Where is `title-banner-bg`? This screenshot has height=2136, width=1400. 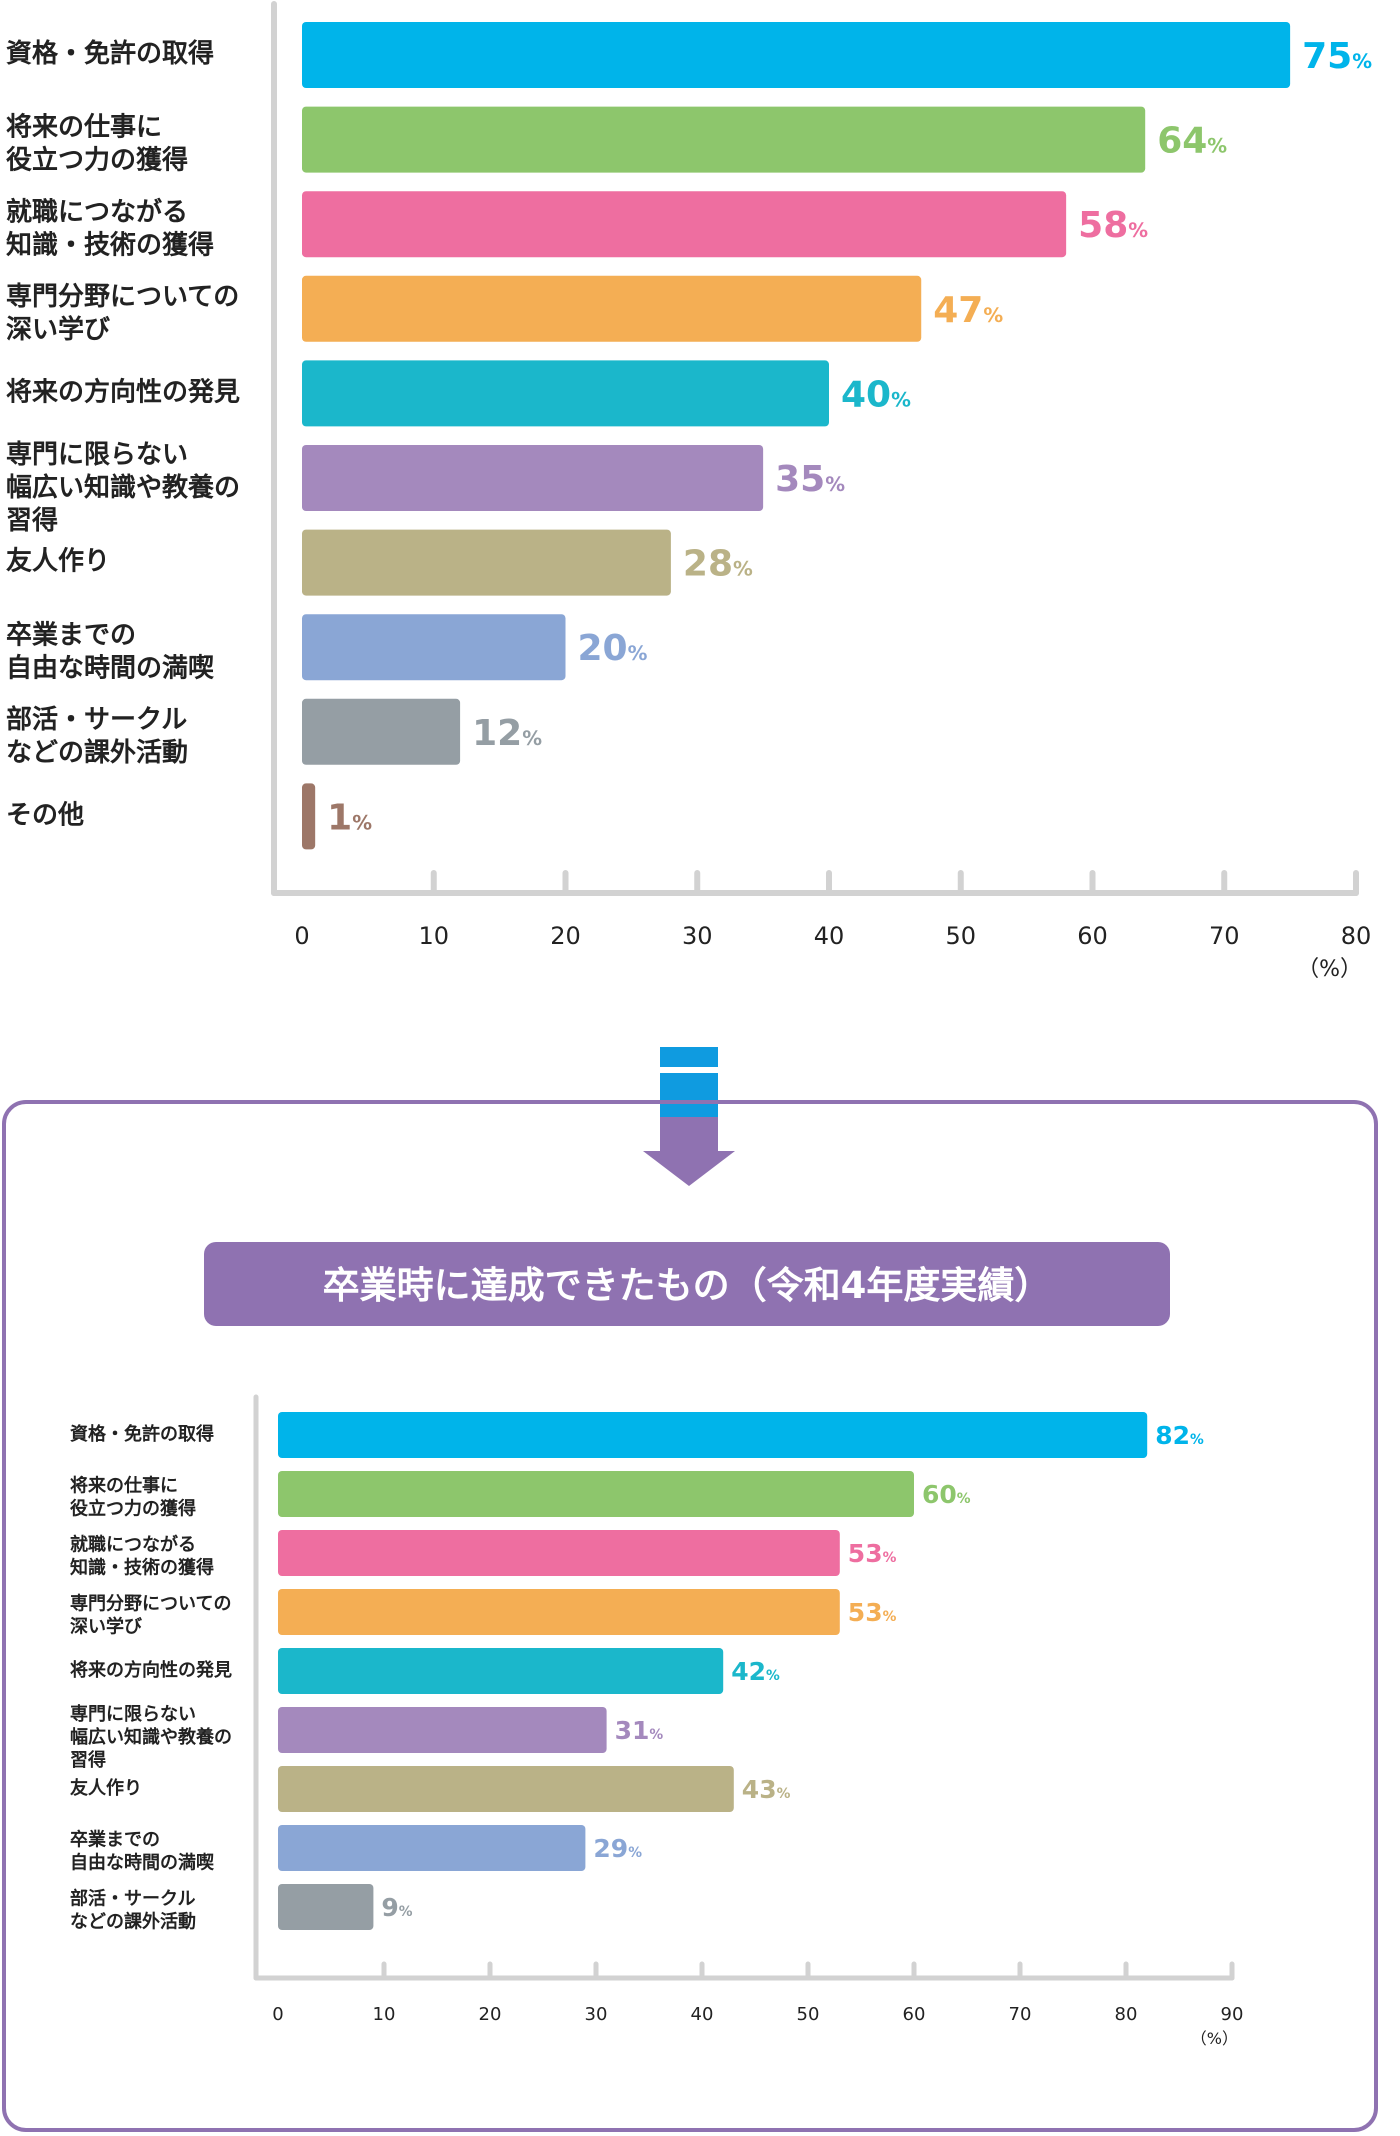 title-banner-bg is located at coordinates (687, 1284).